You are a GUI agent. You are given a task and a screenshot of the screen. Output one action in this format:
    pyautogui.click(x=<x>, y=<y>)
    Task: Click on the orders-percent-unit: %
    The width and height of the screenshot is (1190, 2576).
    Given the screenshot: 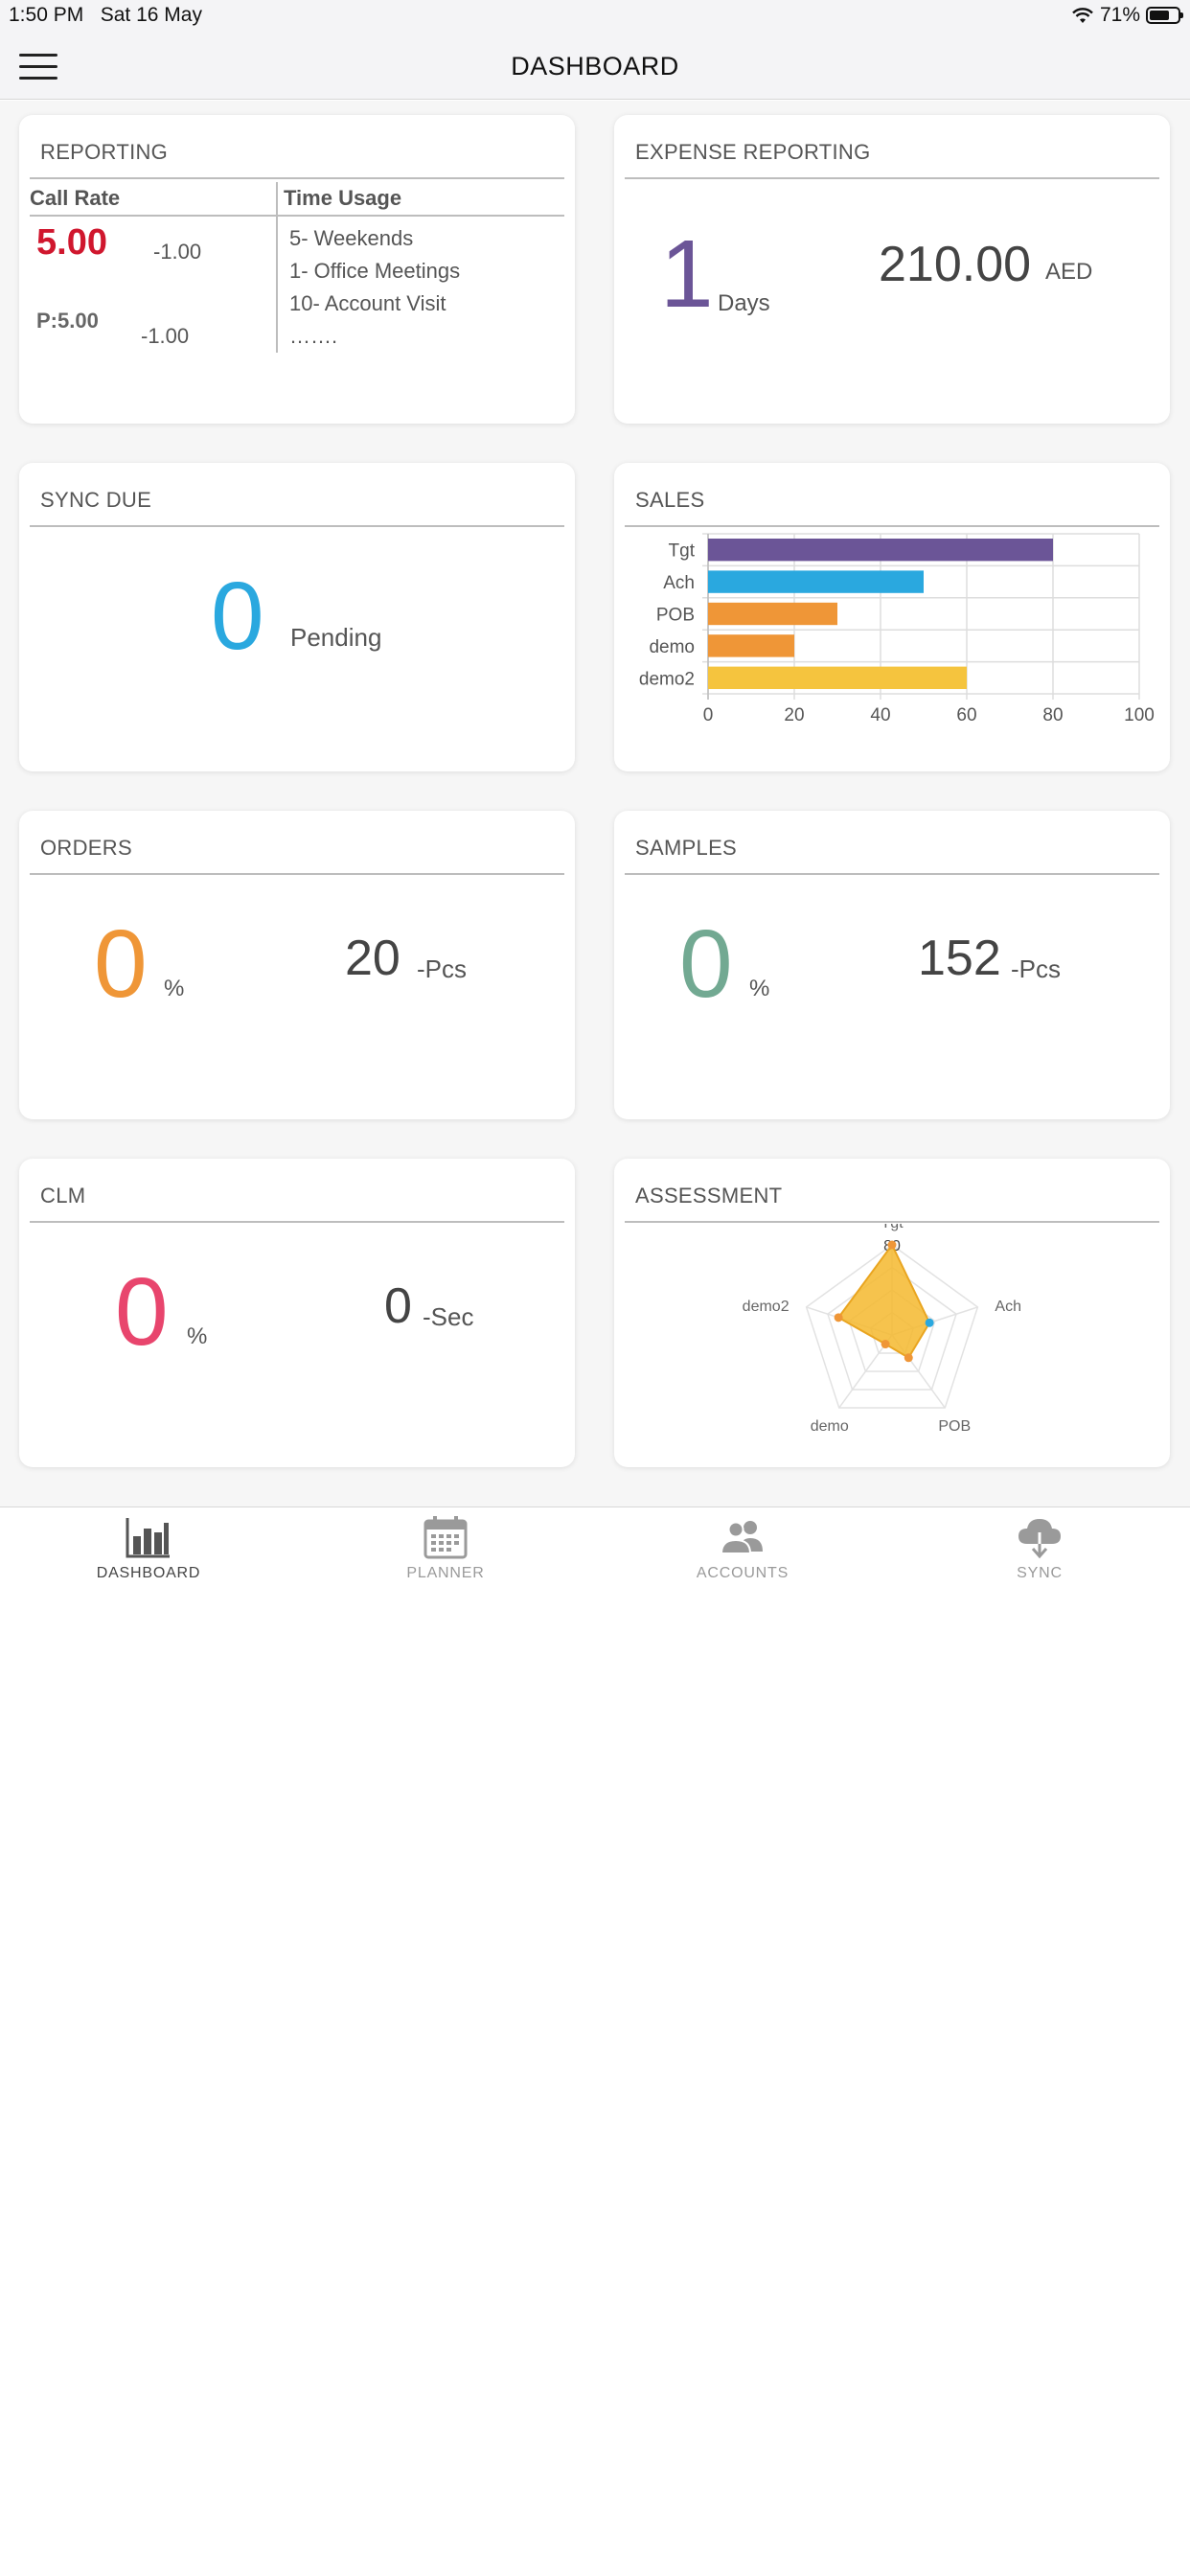 What is the action you would take?
    pyautogui.click(x=175, y=989)
    